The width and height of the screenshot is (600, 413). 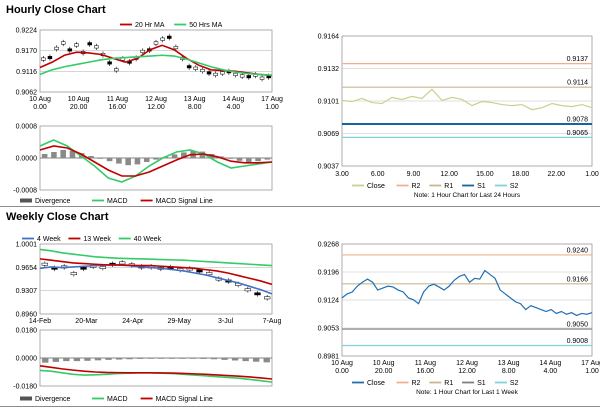 I want to click on weekly_macd-ytick: 0.0000, so click(x=27, y=359).